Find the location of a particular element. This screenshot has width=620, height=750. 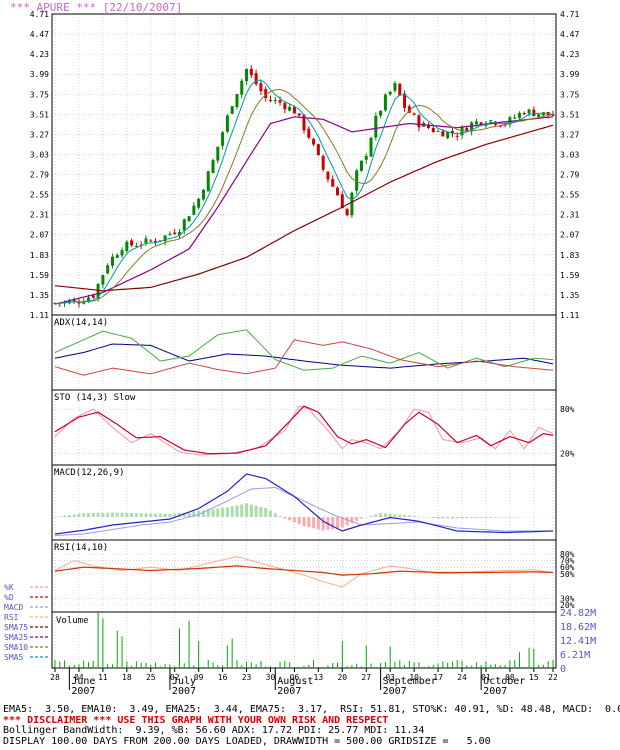

price-axis-label-left: 3.75 is located at coordinates (39, 94).